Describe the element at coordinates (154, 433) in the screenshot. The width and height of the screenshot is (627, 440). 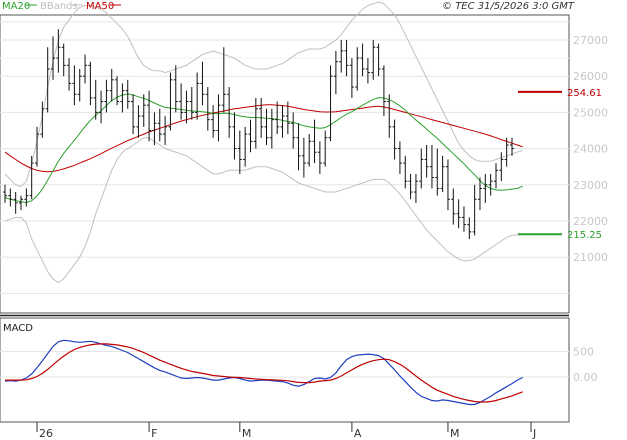
I see `x-tick-label: F` at that location.